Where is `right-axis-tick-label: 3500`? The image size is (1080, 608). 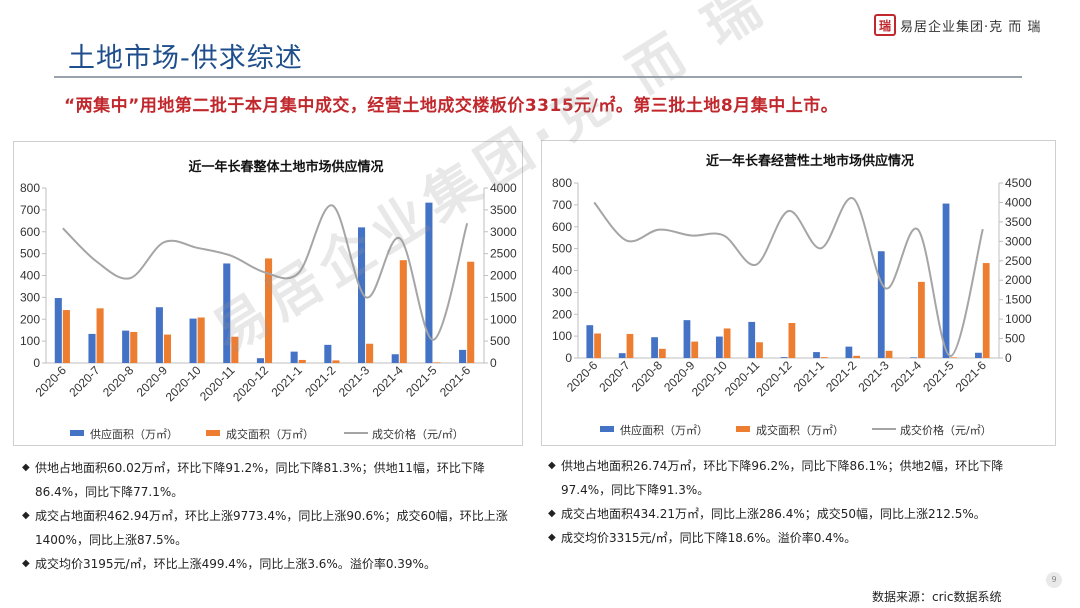 right-axis-tick-label: 3500 is located at coordinates (503, 210).